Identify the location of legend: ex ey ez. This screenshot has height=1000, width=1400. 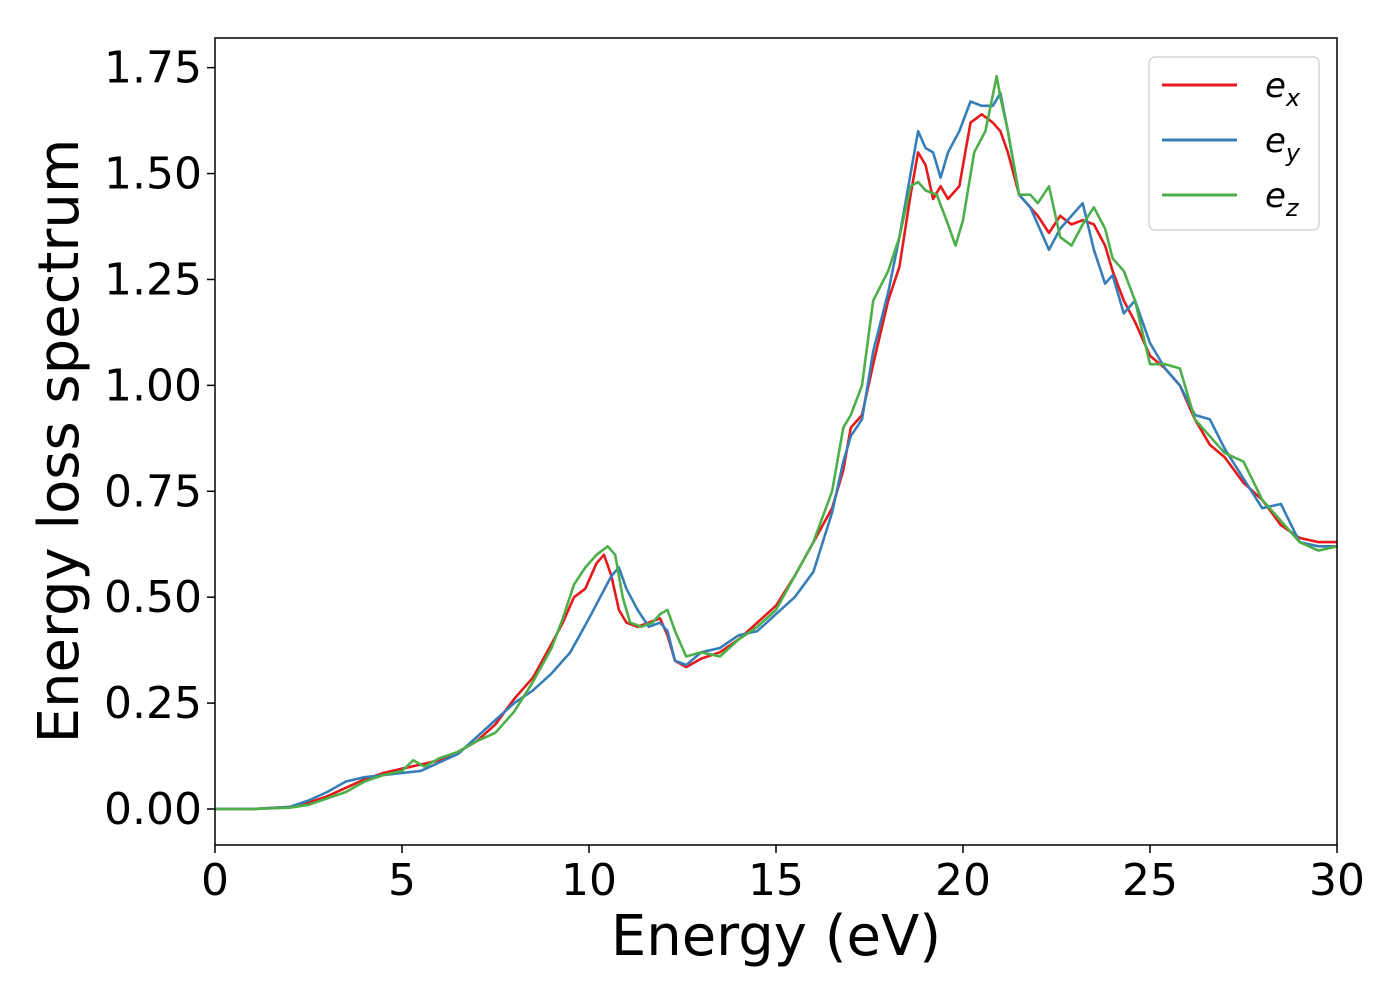
(1234, 143).